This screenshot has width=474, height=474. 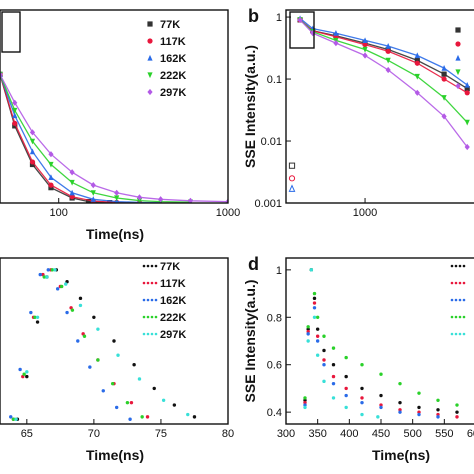 What do you see at coordinates (27, 434) in the screenshot?
I see `x-tick-label: 65` at bounding box center [27, 434].